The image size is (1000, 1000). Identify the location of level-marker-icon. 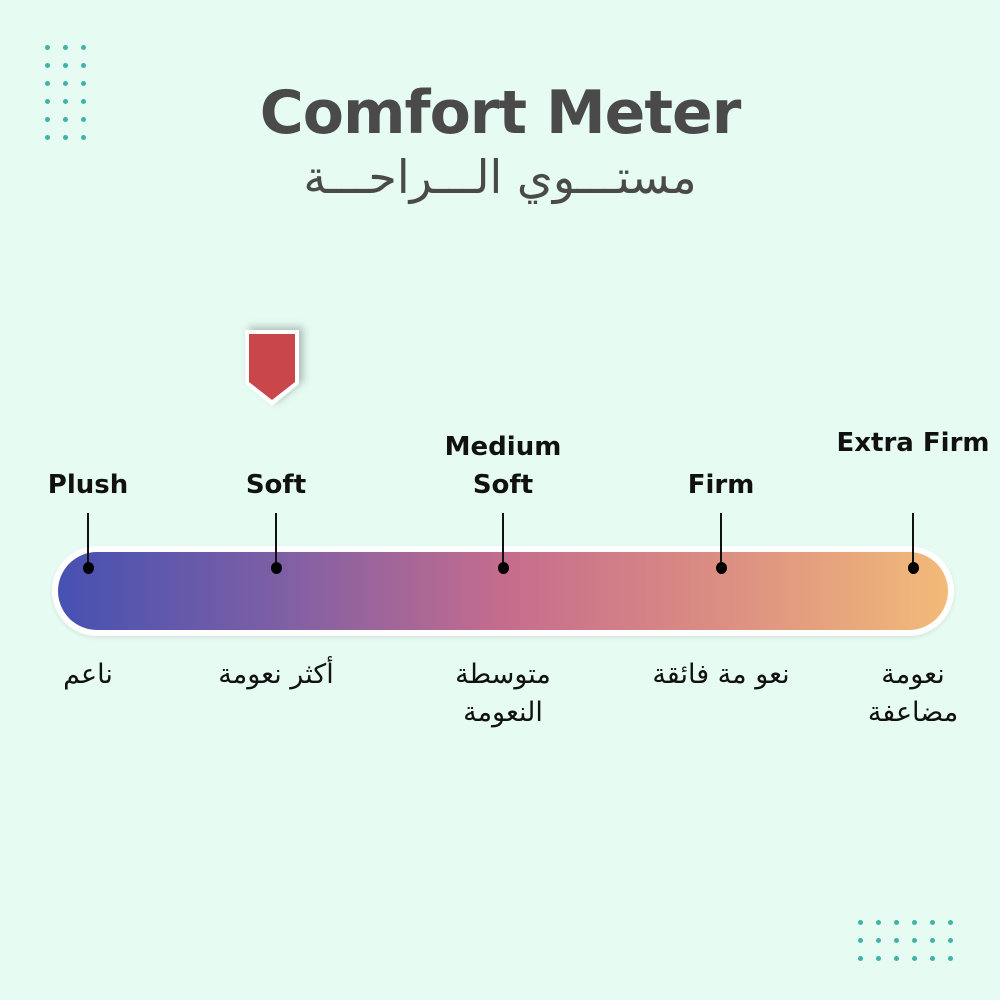
(272, 368).